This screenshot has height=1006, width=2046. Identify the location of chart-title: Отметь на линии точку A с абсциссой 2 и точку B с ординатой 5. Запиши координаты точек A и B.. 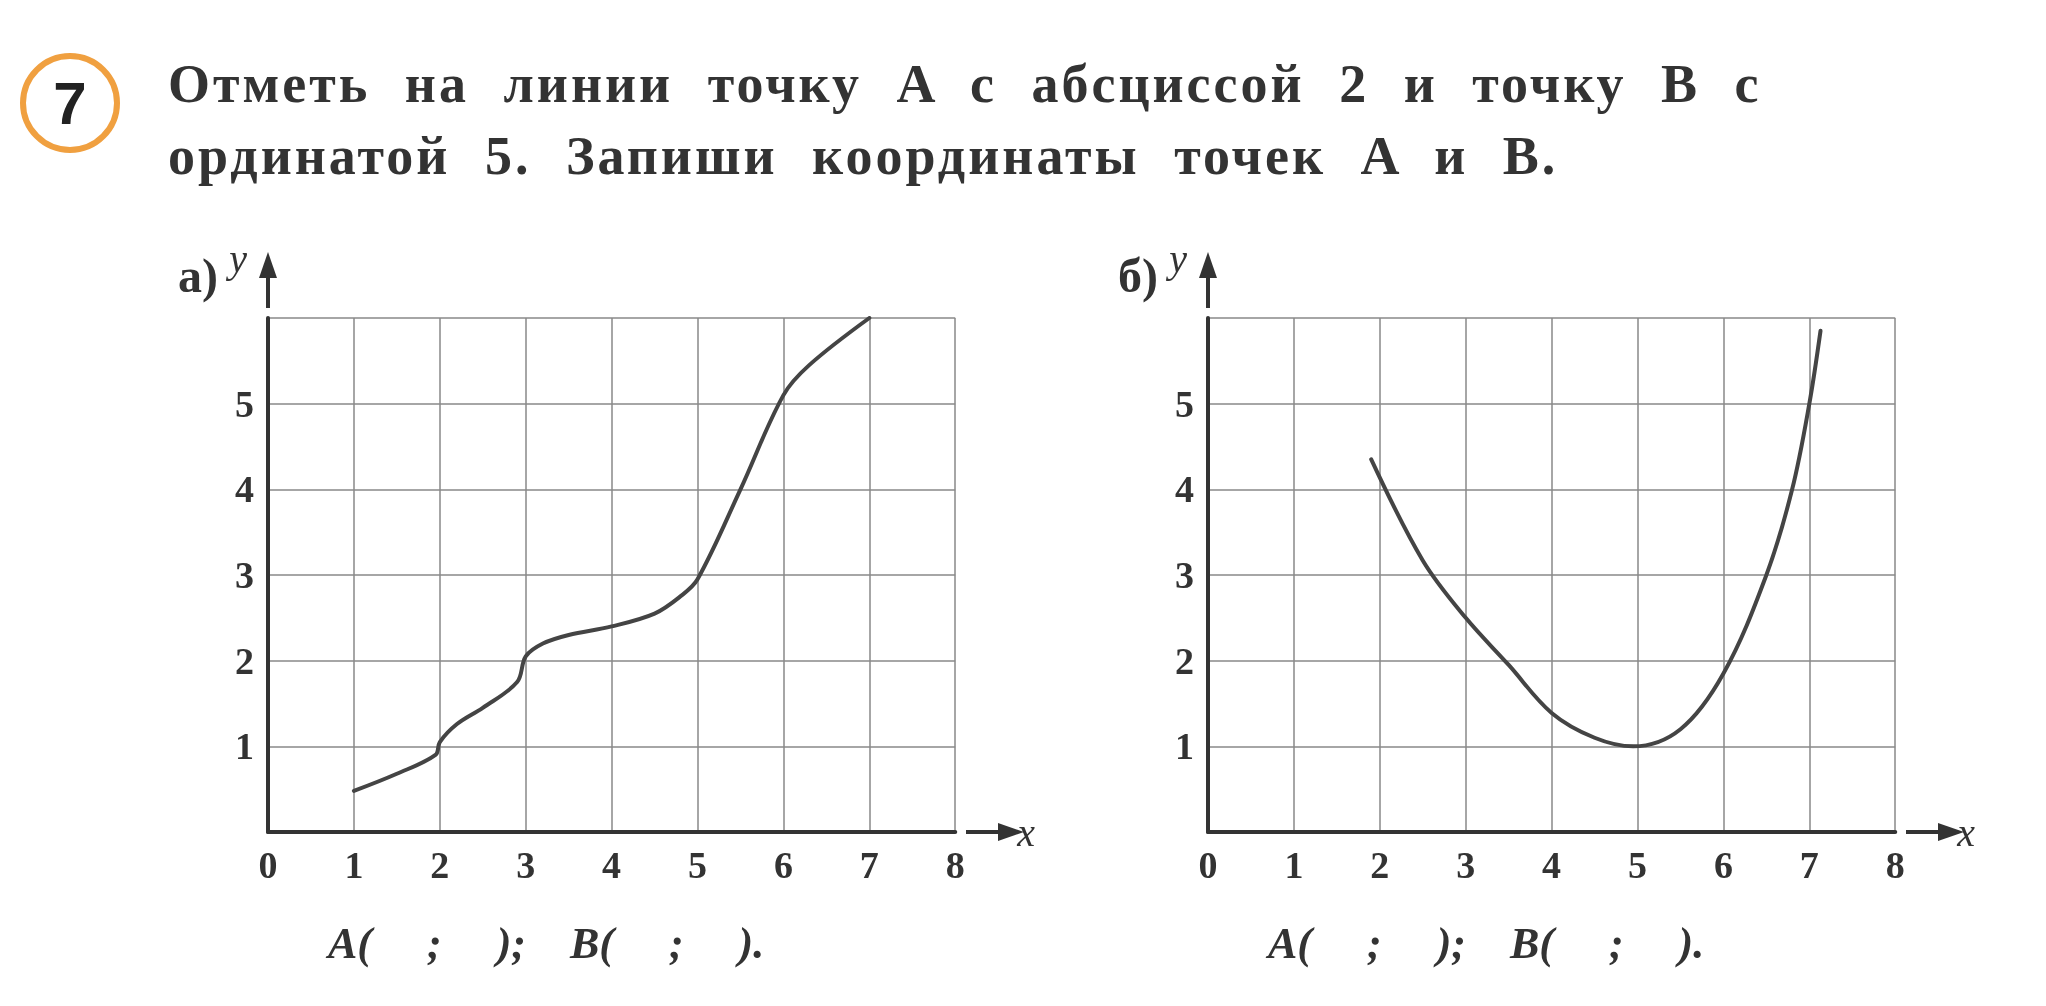
(965, 120).